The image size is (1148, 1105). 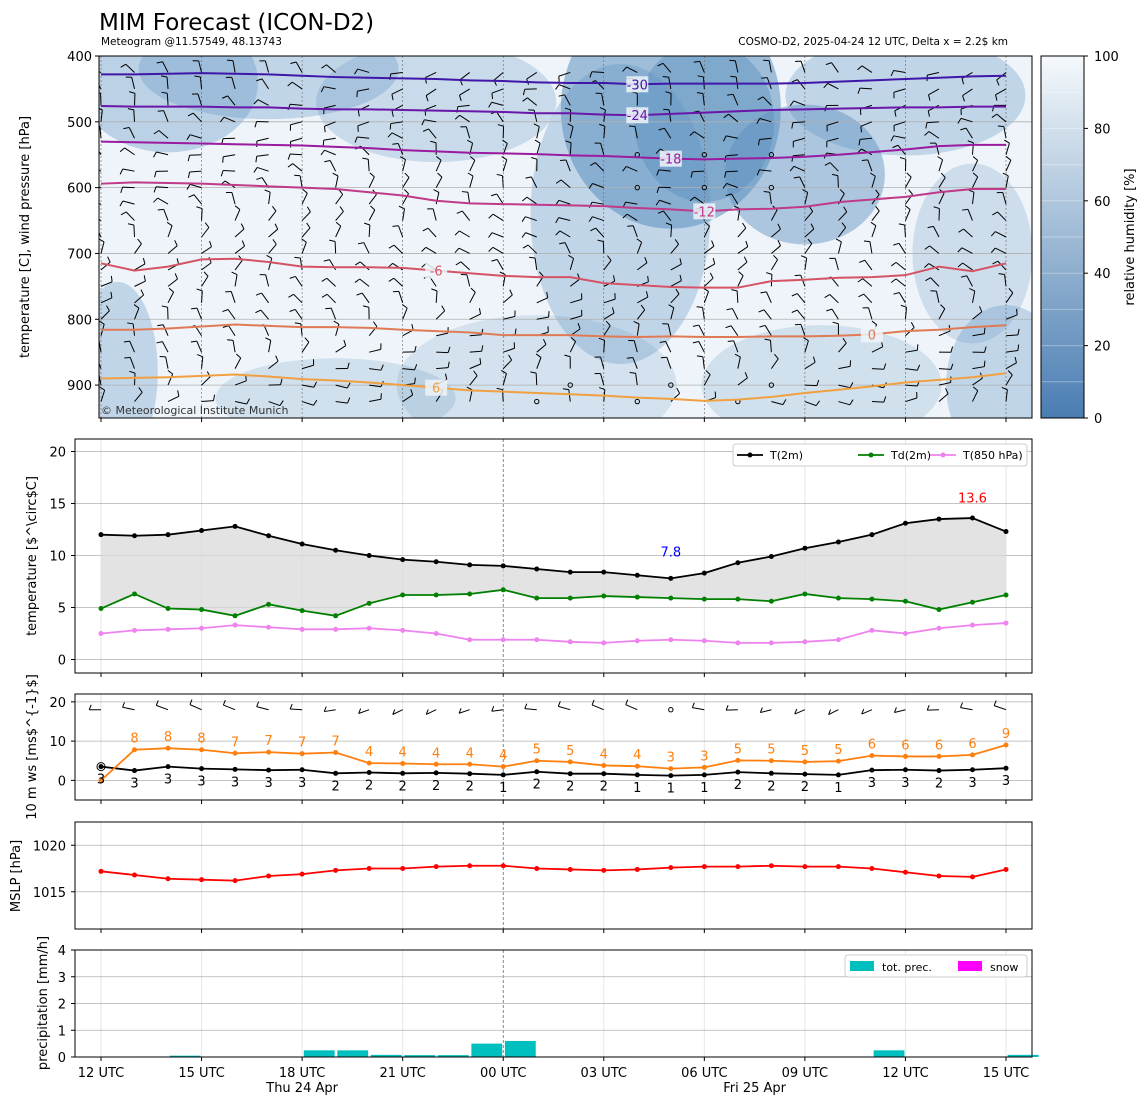 What do you see at coordinates (637, 788) in the screenshot?
I see `speed-label: 1` at bounding box center [637, 788].